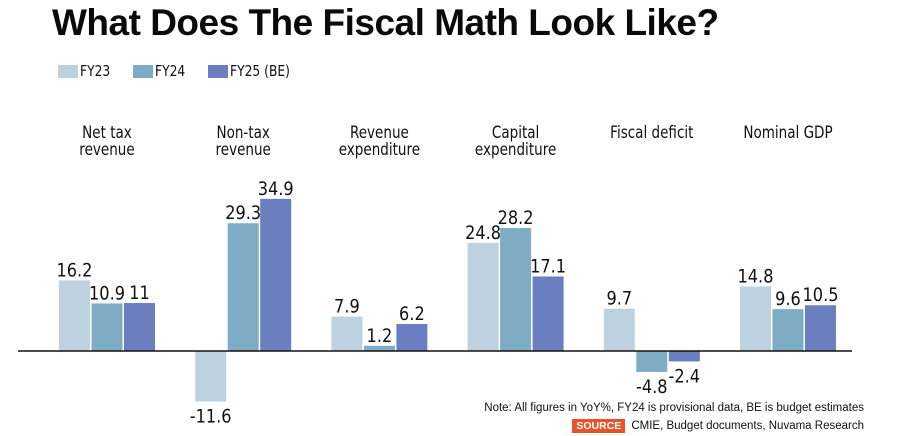  What do you see at coordinates (170, 71) in the screenshot?
I see `legend-label-fy24: FY24` at bounding box center [170, 71].